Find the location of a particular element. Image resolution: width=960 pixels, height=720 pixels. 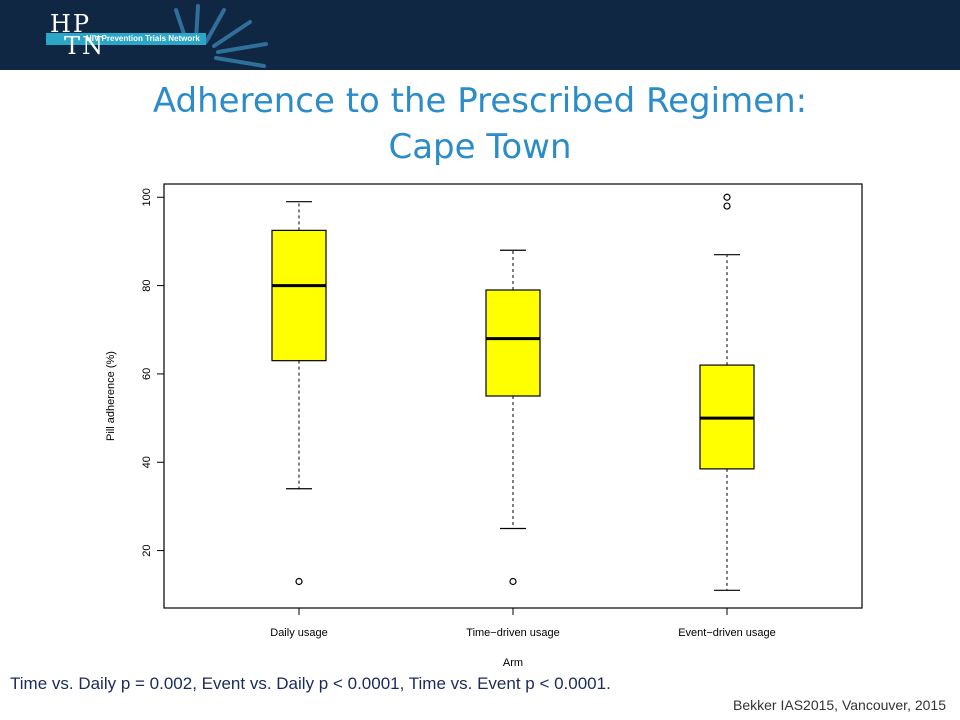

logo-bar is located at coordinates (126, 39).